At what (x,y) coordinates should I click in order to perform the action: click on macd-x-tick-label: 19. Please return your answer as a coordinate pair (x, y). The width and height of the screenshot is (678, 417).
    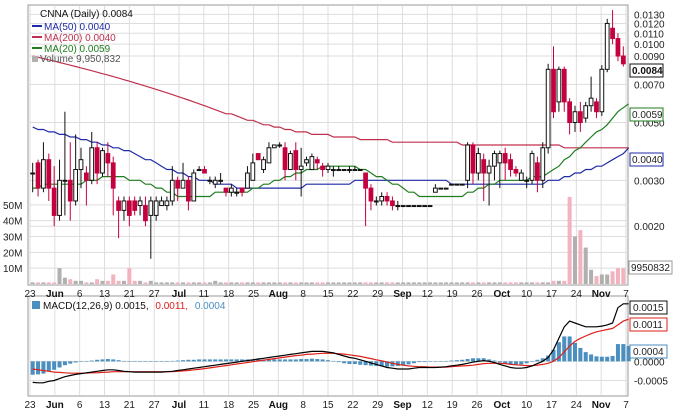
    Looking at the image, I should click on (453, 405).